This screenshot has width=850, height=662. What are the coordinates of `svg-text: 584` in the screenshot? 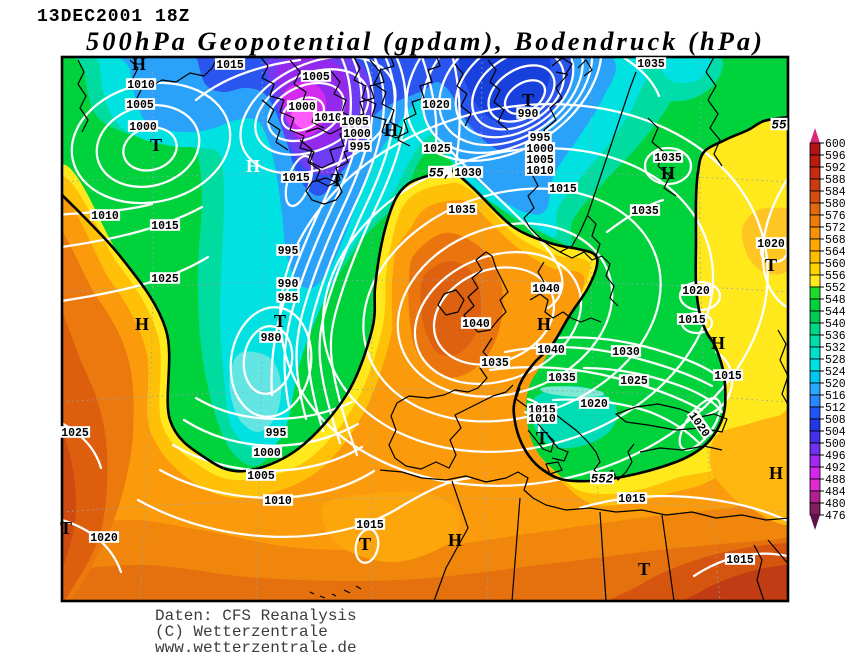 It's located at (835, 192).